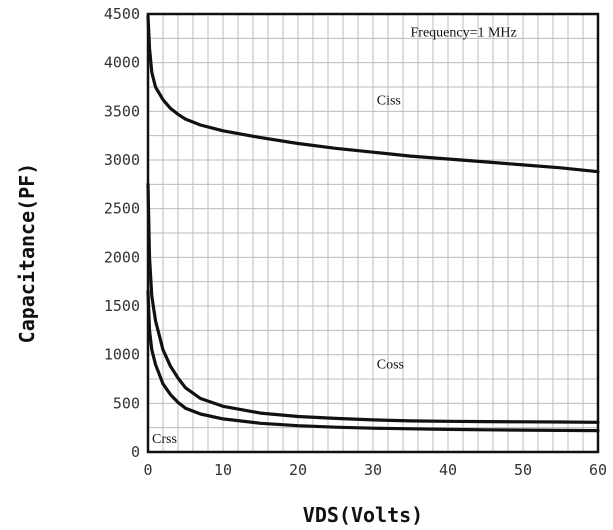  I want to click on y-tick-label: 500, so click(126, 403).